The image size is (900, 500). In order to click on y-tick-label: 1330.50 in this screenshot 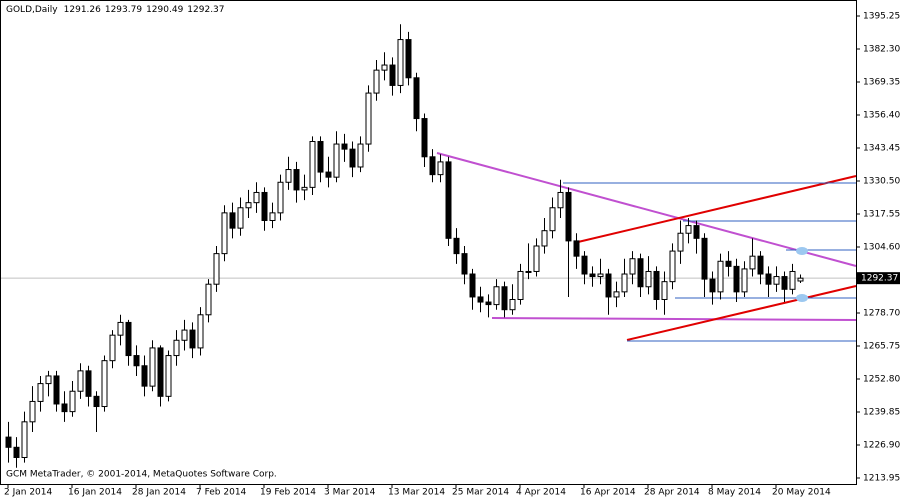, I will do `click(881, 181)`.